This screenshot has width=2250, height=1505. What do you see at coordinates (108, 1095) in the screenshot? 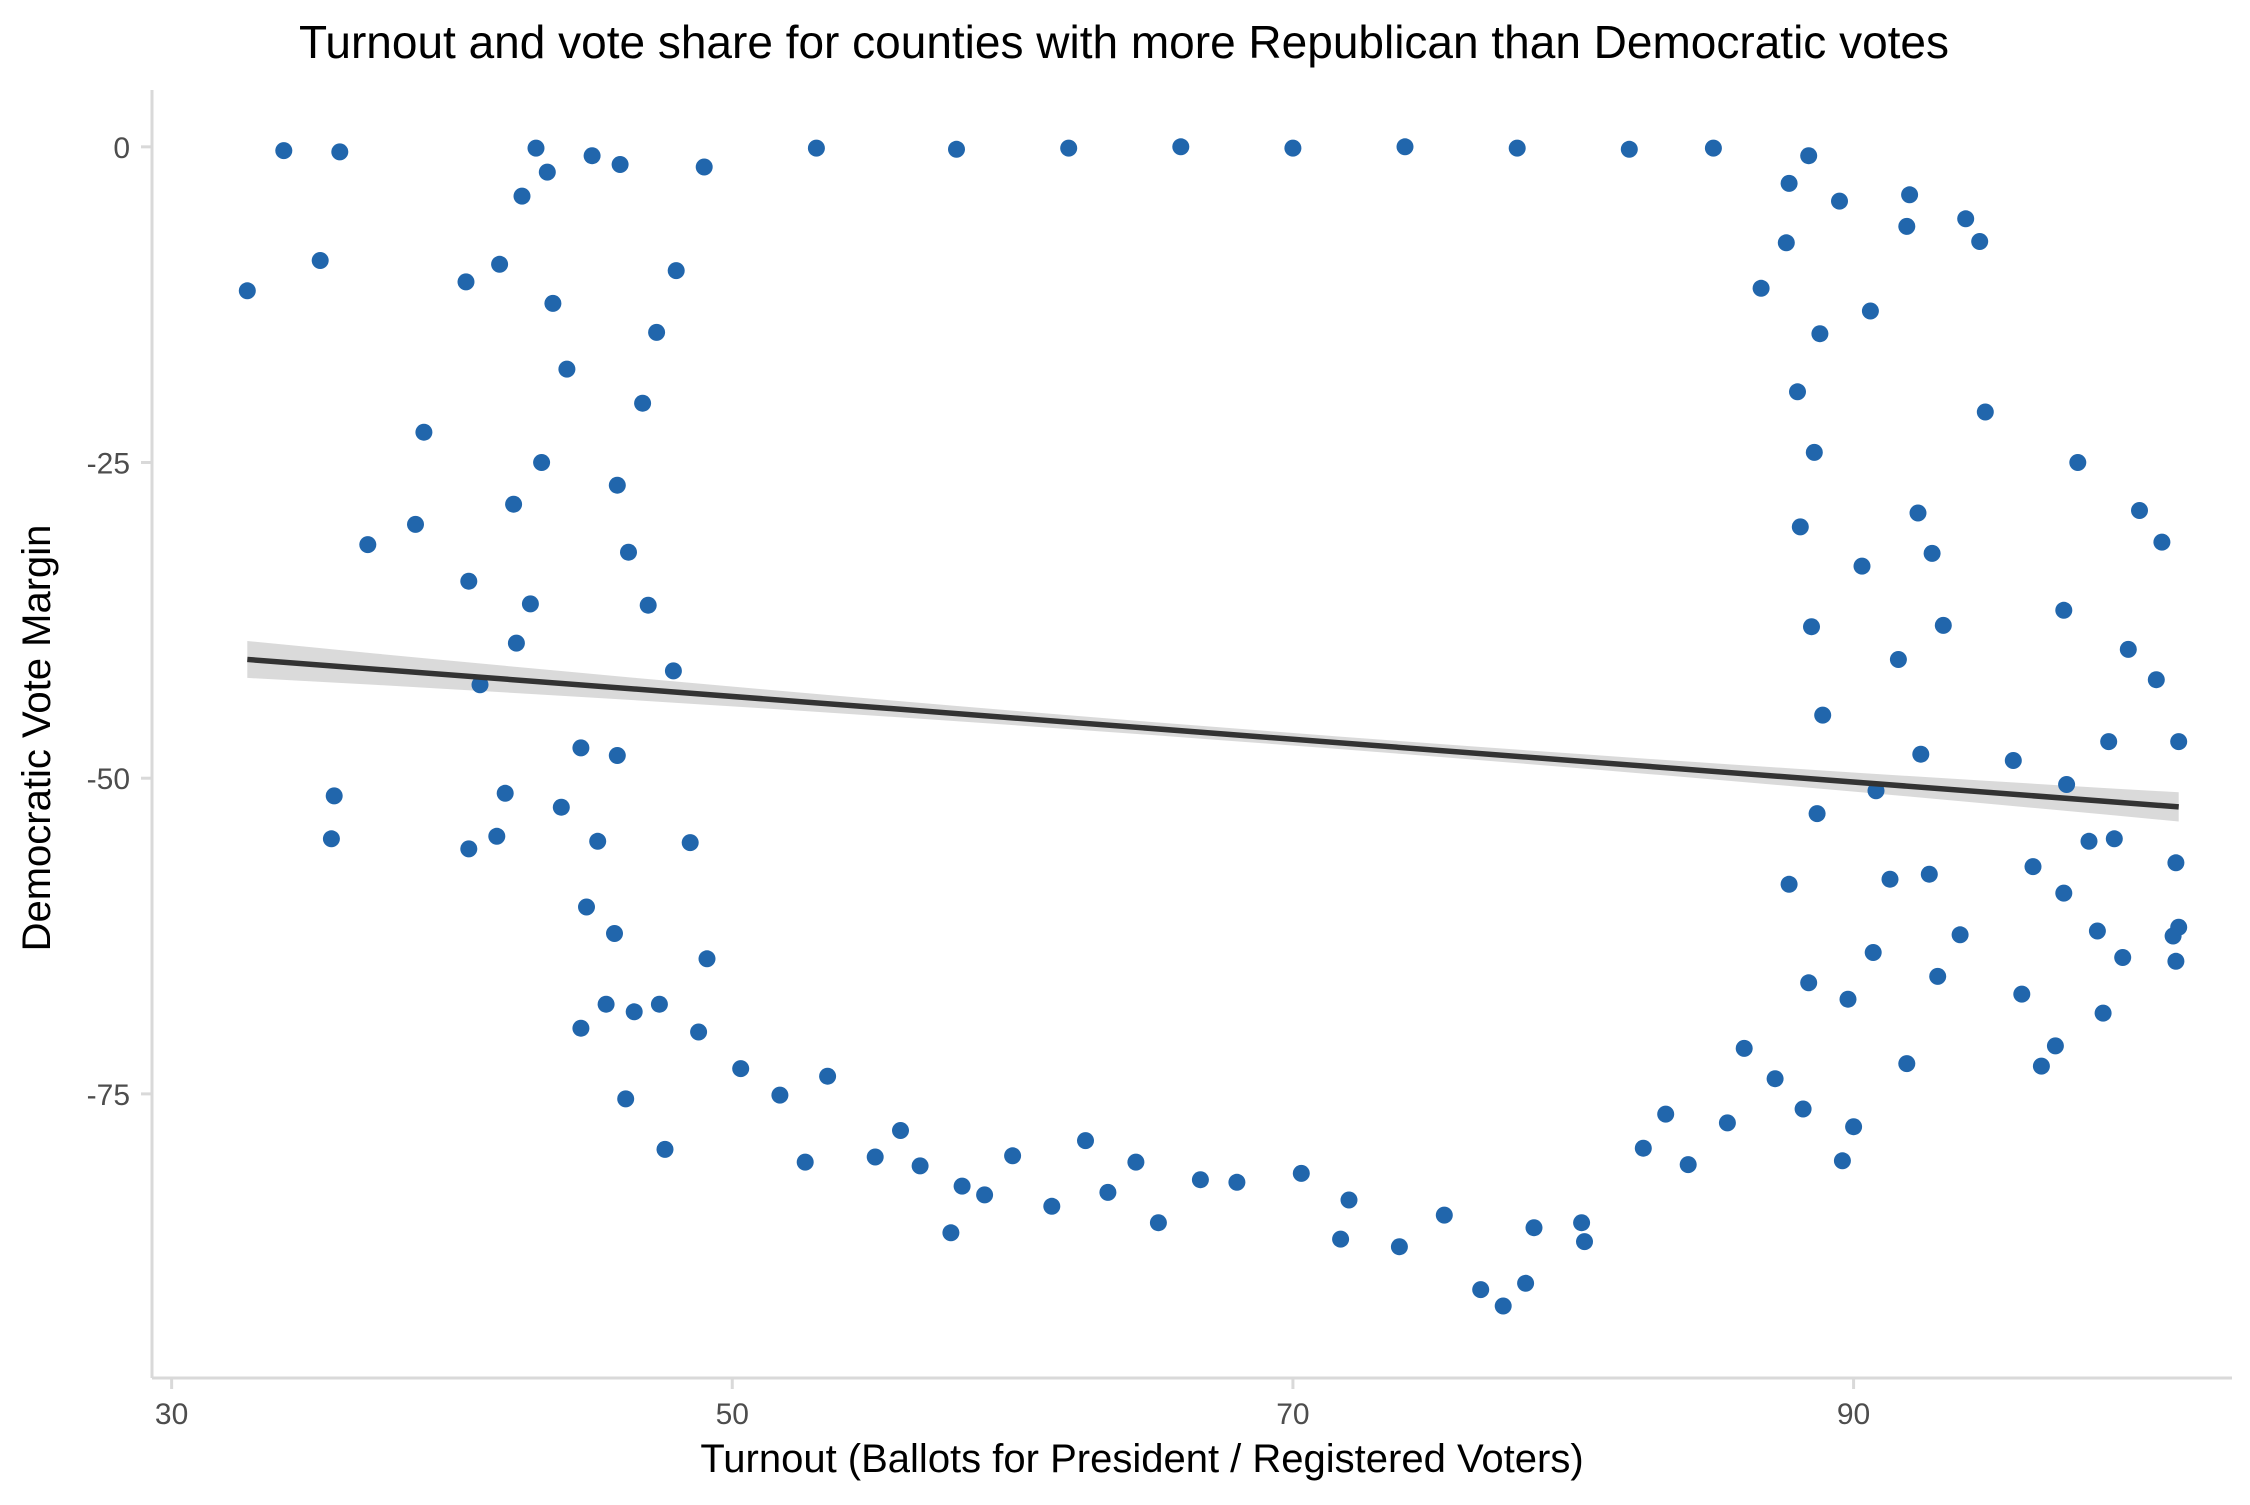
I see `y-tick-label: -75` at bounding box center [108, 1095].